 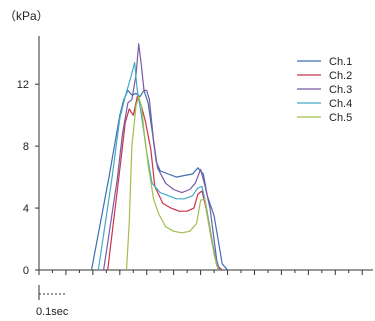 What do you see at coordinates (340, 76) in the screenshot?
I see `legend-label-2: Ch.2` at bounding box center [340, 76].